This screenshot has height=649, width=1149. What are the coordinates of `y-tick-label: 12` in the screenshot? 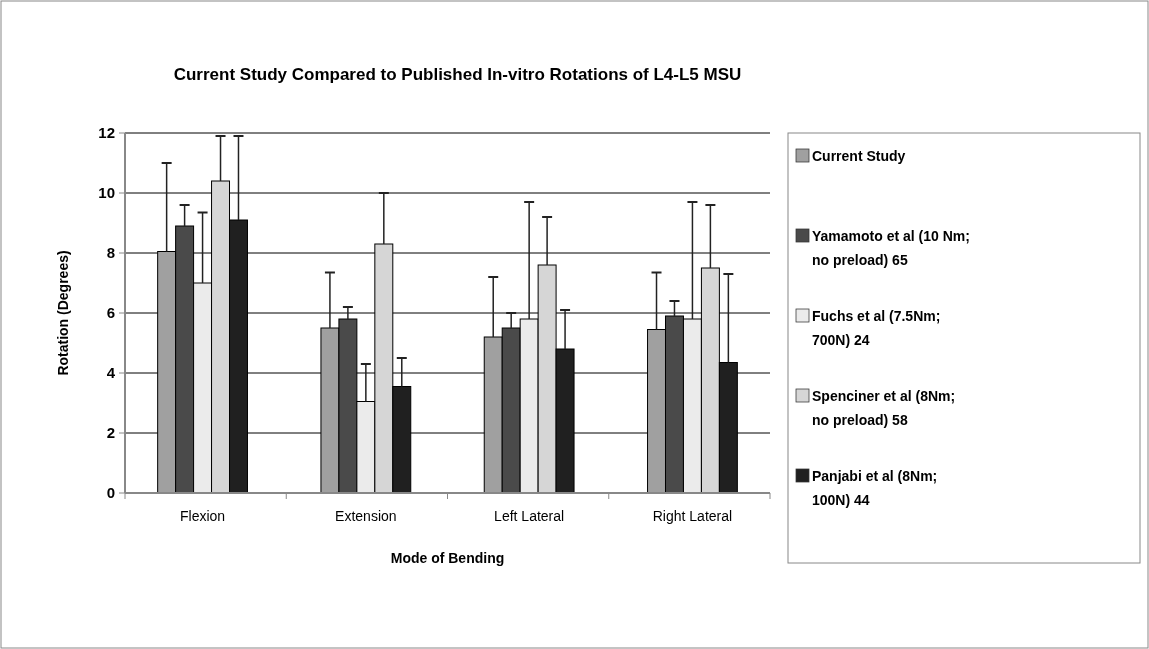 It's located at (106, 133).